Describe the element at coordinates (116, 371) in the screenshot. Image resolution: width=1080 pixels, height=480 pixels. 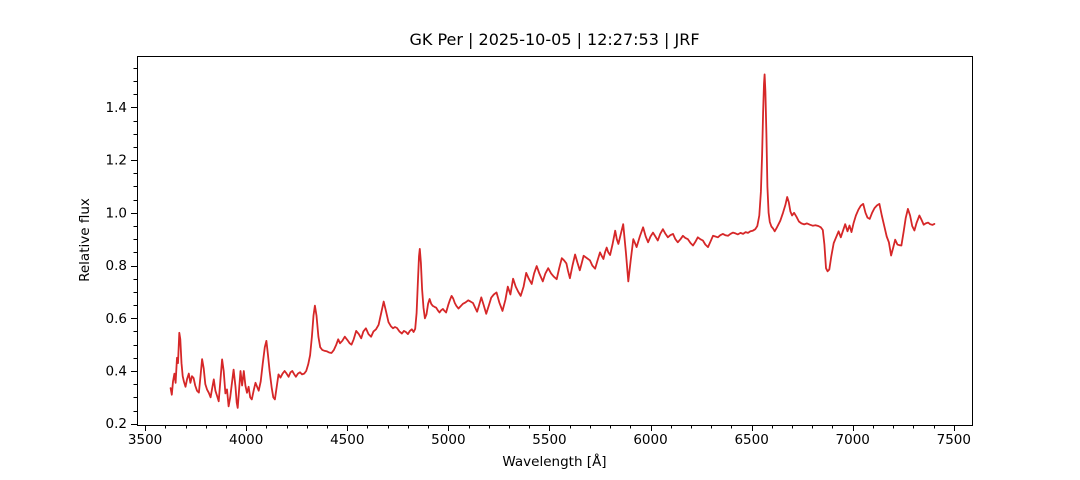
I see `y-tick-label: 0.4` at that location.